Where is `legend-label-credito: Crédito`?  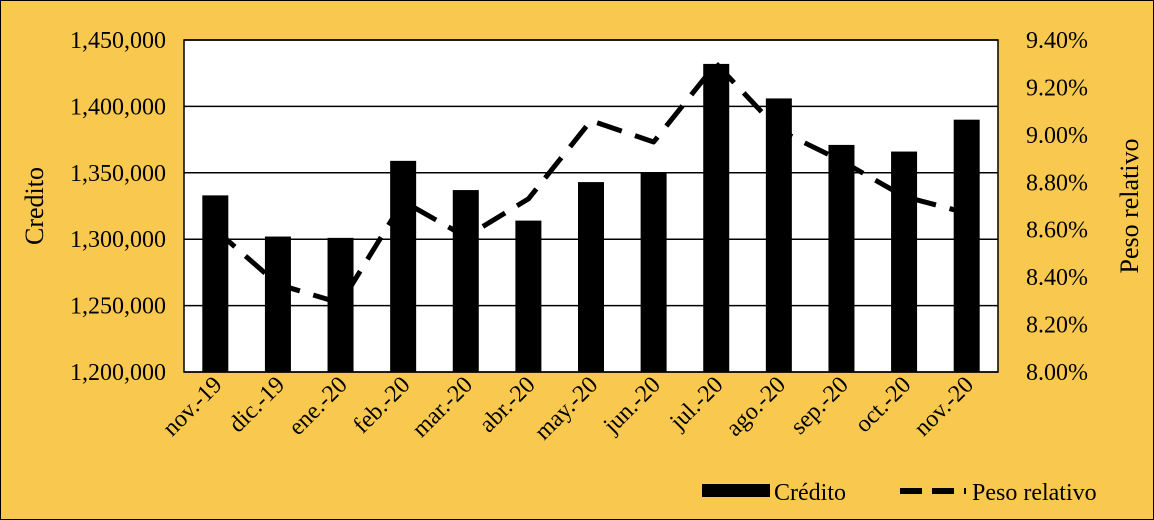 legend-label-credito: Crédito is located at coordinates (810, 493).